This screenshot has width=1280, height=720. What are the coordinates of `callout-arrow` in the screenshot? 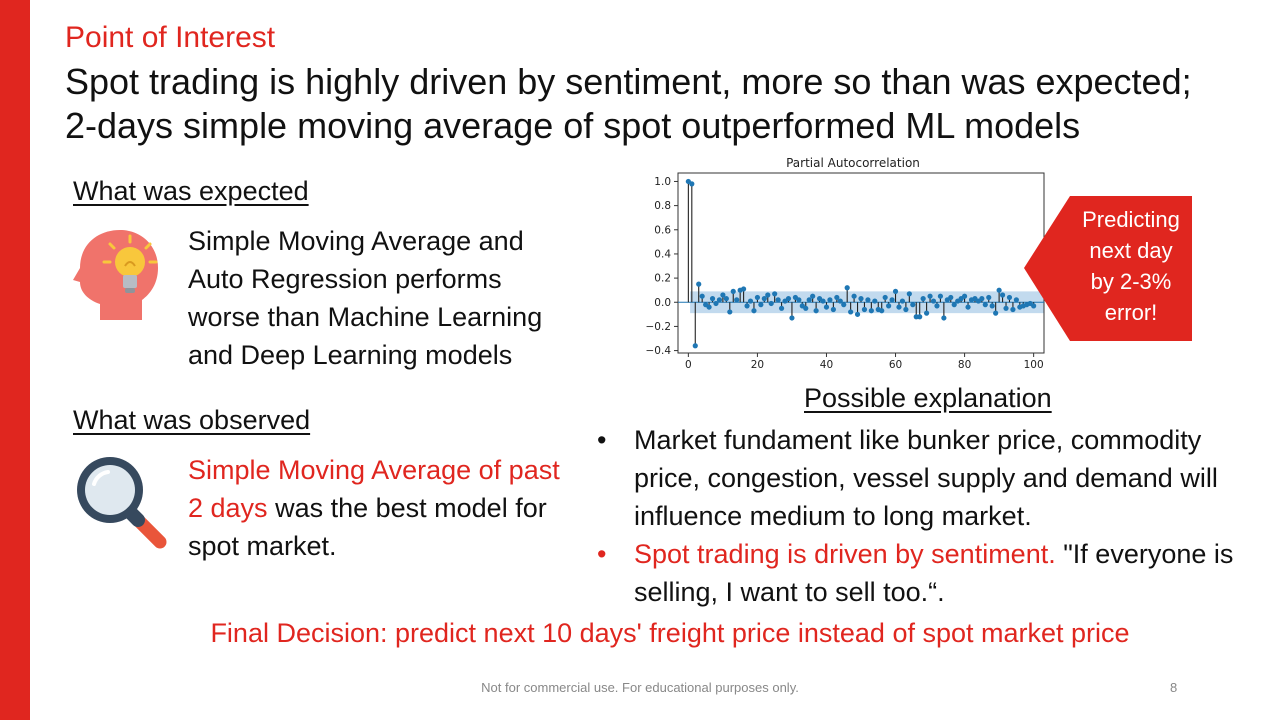 It's located at (1108, 268).